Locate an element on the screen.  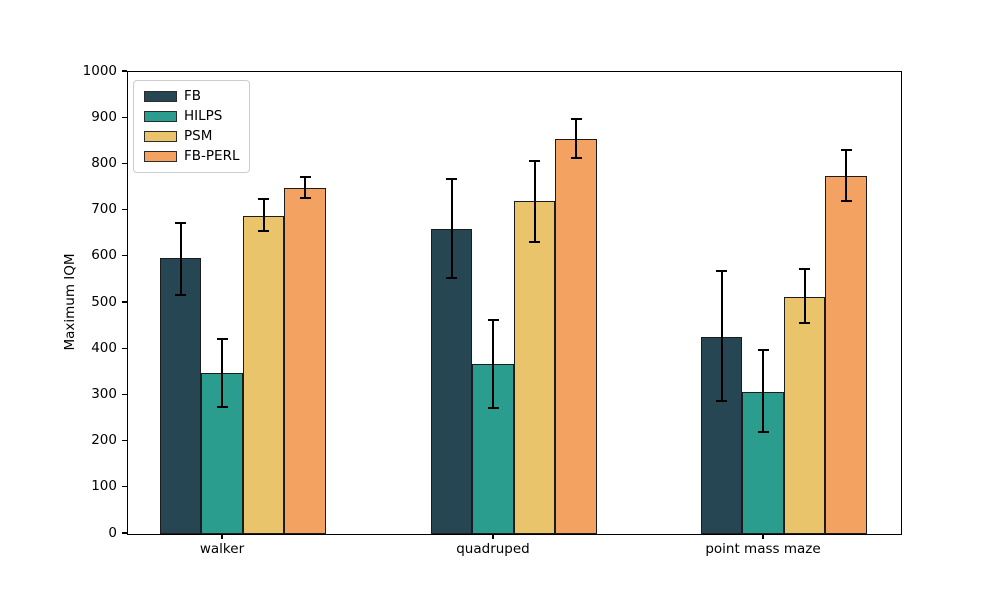
legend-swatch-HILPS is located at coordinates (160, 116).